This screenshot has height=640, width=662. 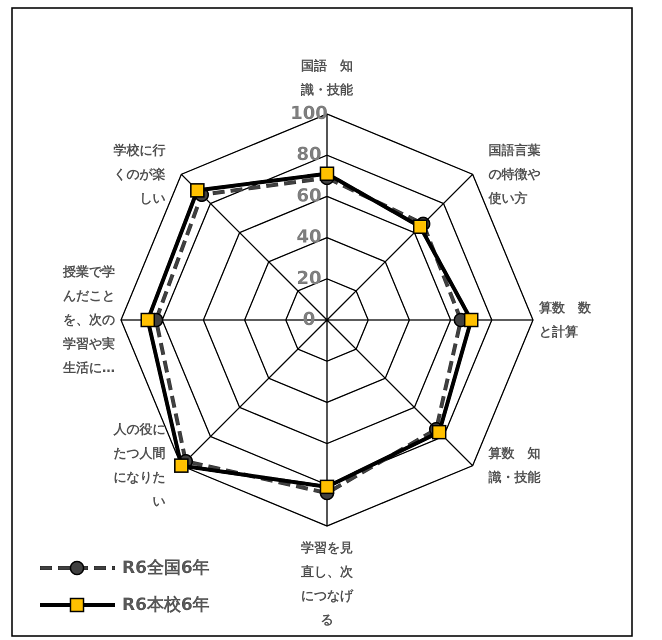 I want to click on spoke-label: 国語言葉の特徴や使い方, so click(x=514, y=174).